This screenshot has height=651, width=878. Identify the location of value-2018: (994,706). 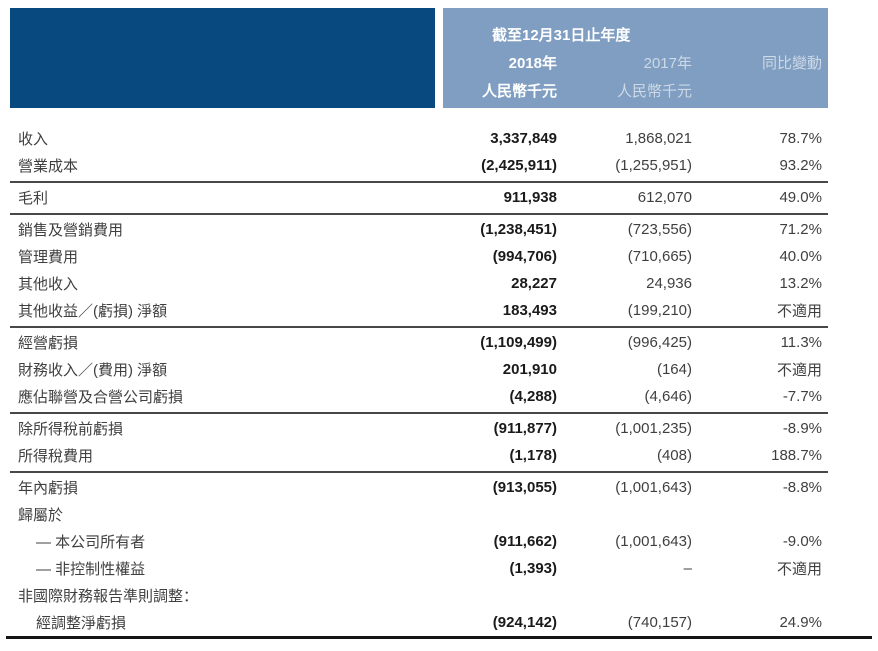
(524, 256).